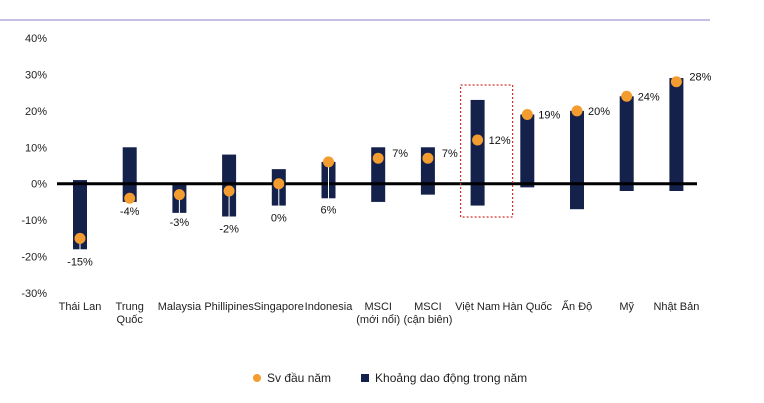 This screenshot has width=764, height=403. I want to click on category-label: Thái Lan, so click(80, 307).